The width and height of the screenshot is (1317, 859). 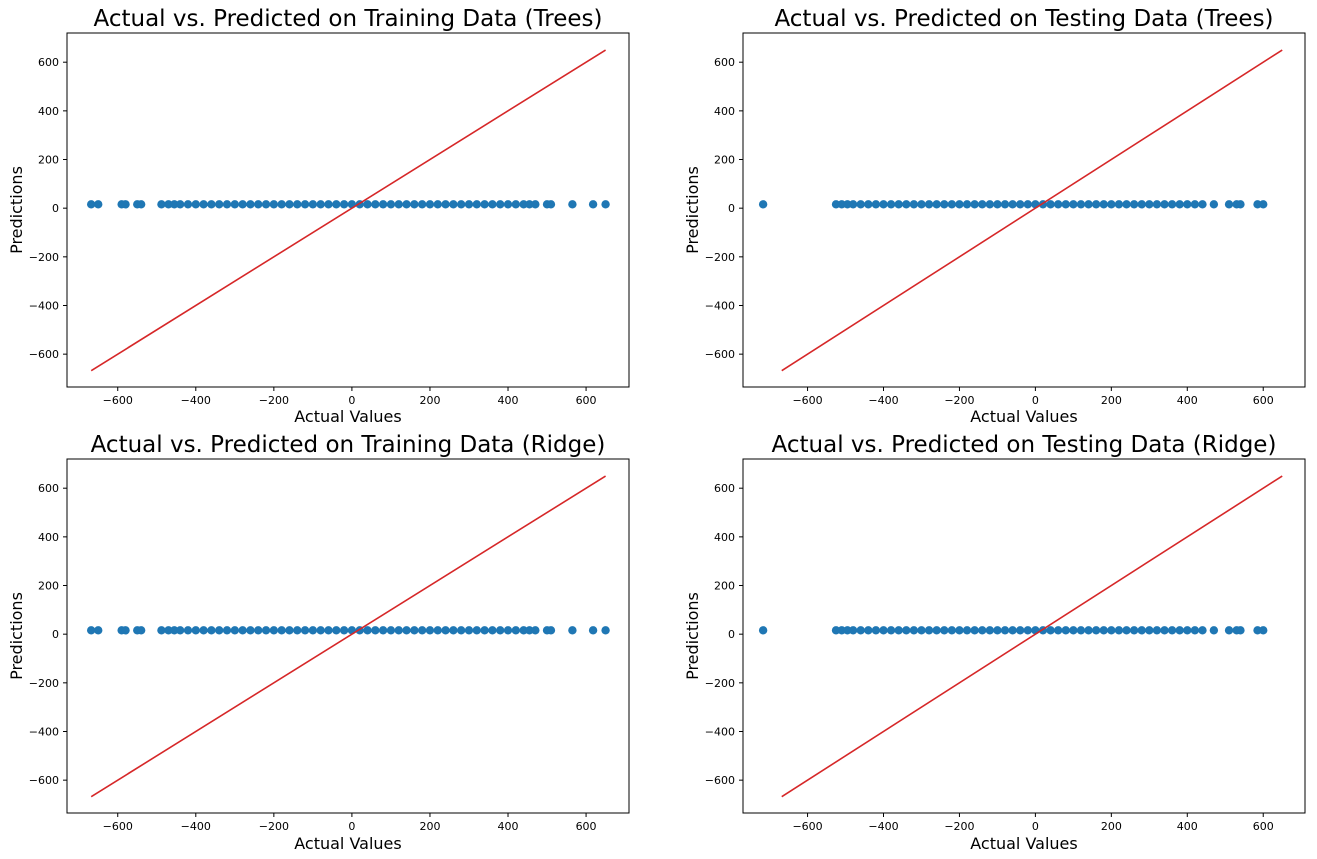 I want to click on x-tick-label: 200, so click(x=1111, y=400).